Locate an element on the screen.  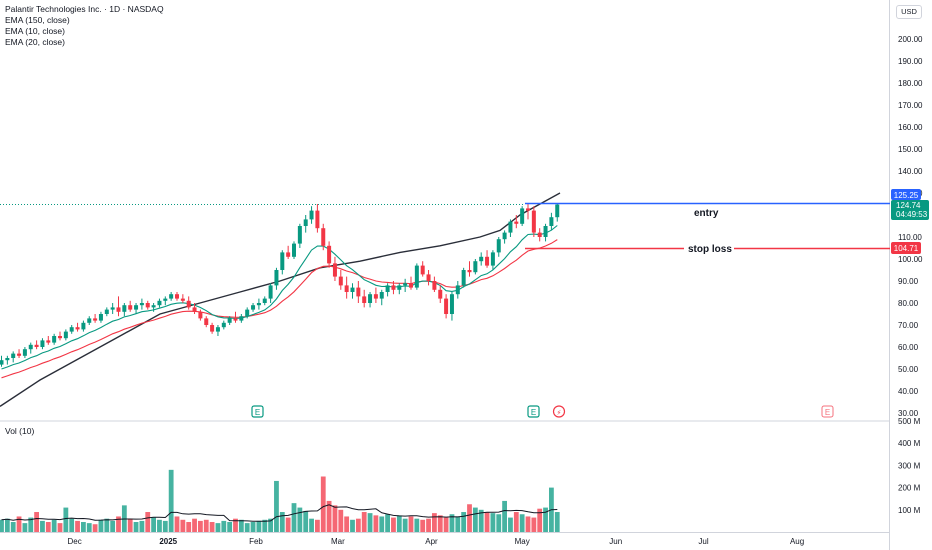
price-tick-label: 190.00 is located at coordinates (910, 61).